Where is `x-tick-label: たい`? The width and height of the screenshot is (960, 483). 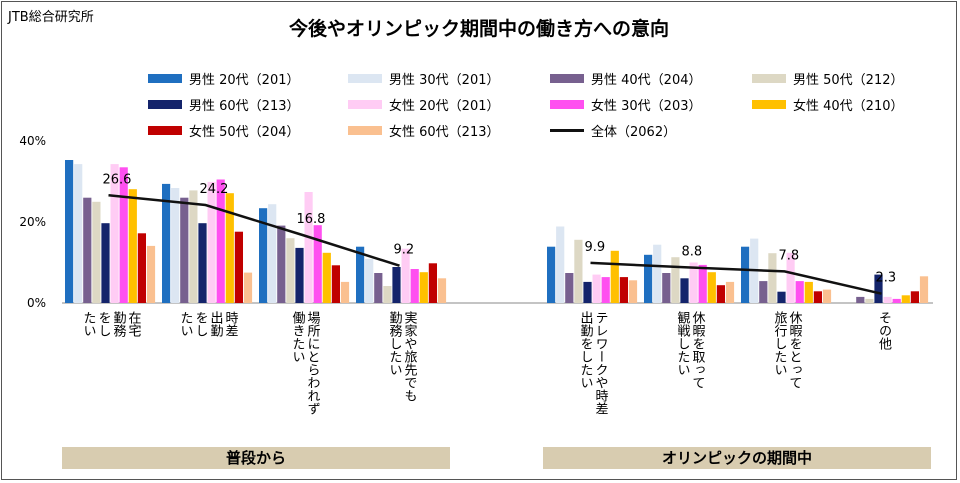 x-tick-label: たい is located at coordinates (88, 324).